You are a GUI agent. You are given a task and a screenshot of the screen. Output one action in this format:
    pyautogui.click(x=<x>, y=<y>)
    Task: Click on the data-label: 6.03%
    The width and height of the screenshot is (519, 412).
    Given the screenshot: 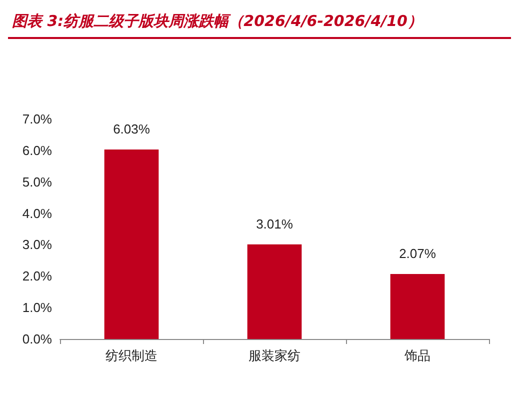 What is the action you would take?
    pyautogui.click(x=131, y=128)
    